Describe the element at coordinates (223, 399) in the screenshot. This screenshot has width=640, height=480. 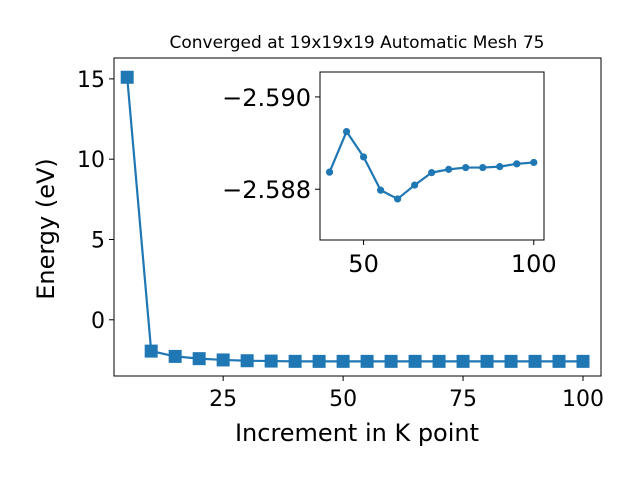
I see `main-x-tick-label-0: 25` at that location.